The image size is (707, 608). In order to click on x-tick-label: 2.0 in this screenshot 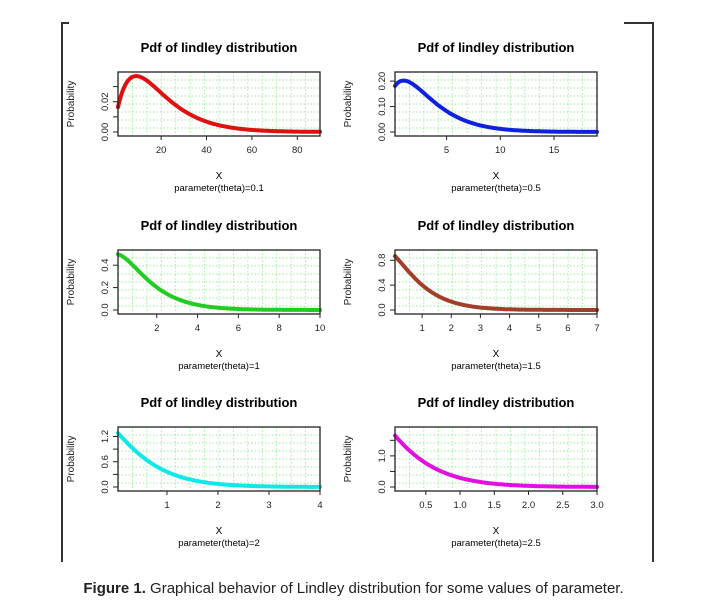, I will do `click(528, 505)`.